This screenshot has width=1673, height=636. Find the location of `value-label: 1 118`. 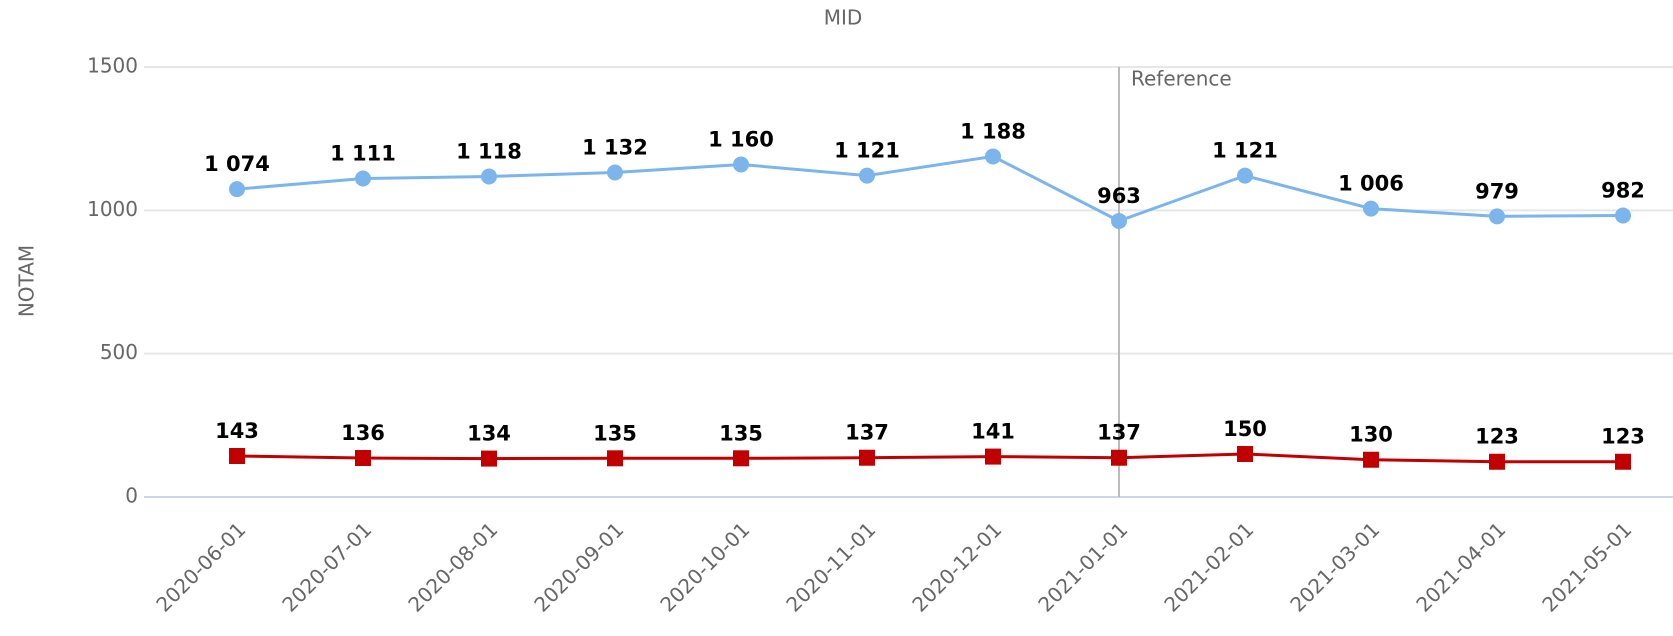

value-label: 1 118 is located at coordinates (489, 152).